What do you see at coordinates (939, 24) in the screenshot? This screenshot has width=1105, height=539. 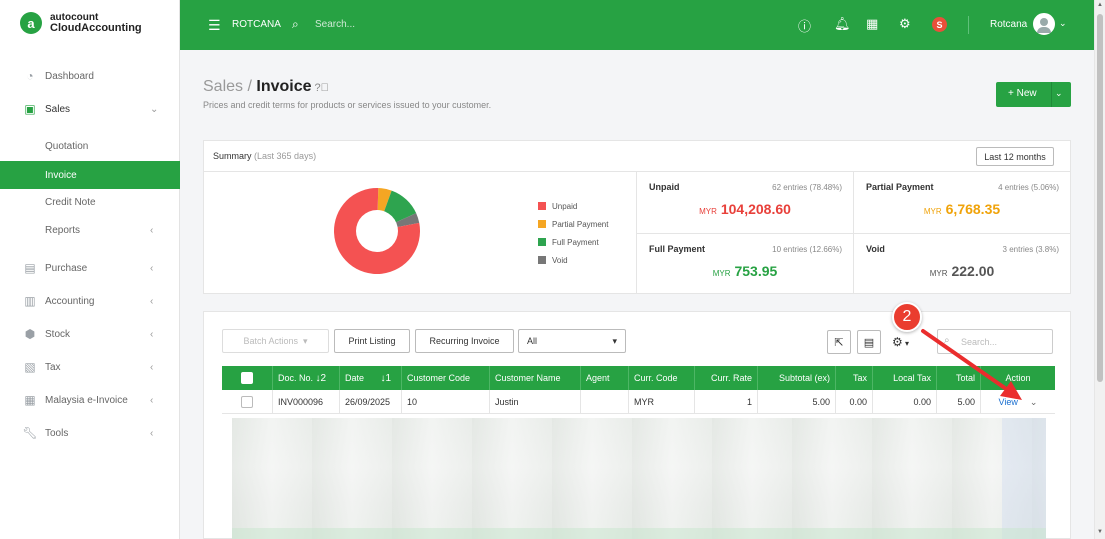 I see `user-badge: S` at bounding box center [939, 24].